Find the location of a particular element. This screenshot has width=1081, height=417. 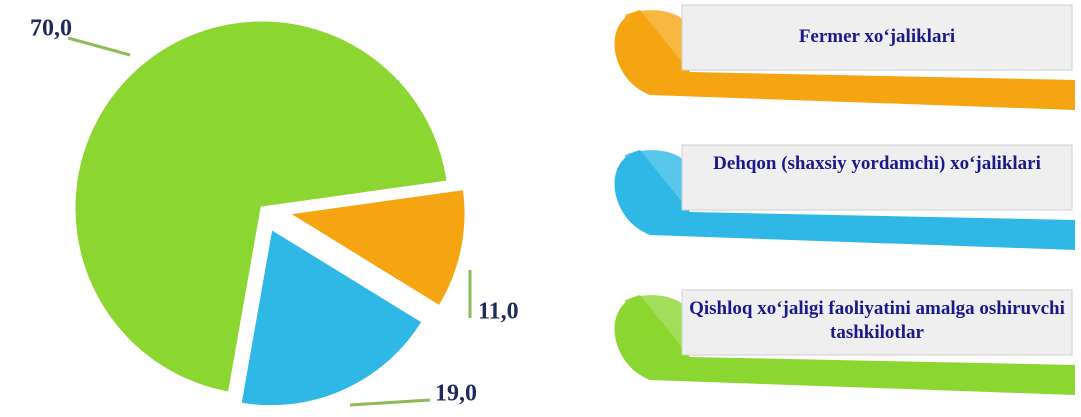

value-label: 19,0 is located at coordinates (456, 394).